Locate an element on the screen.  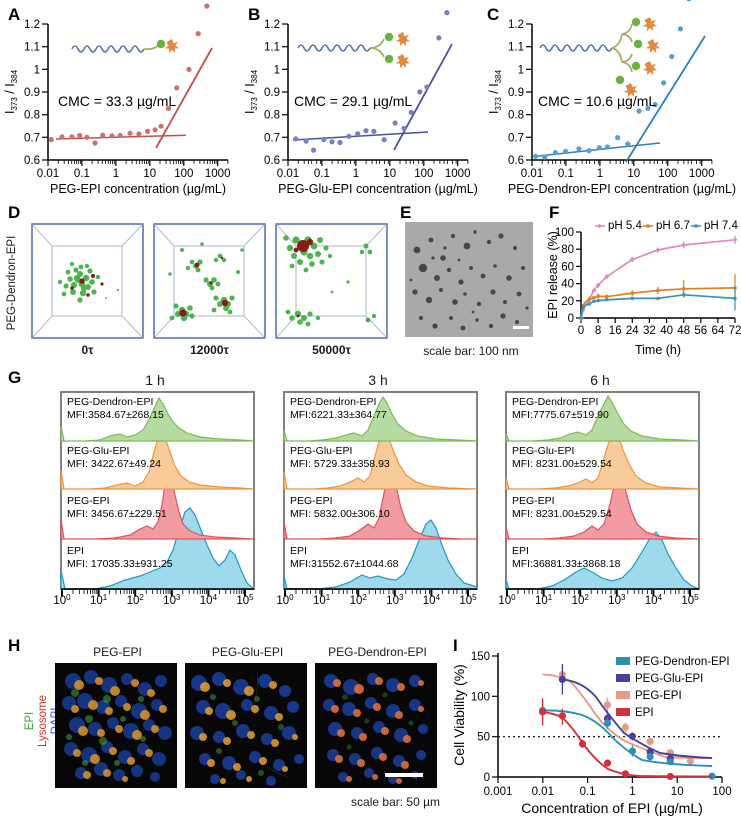
panel-a-cmc-annotation: CMC = 33.3 µg/mL is located at coordinates (117, 101).